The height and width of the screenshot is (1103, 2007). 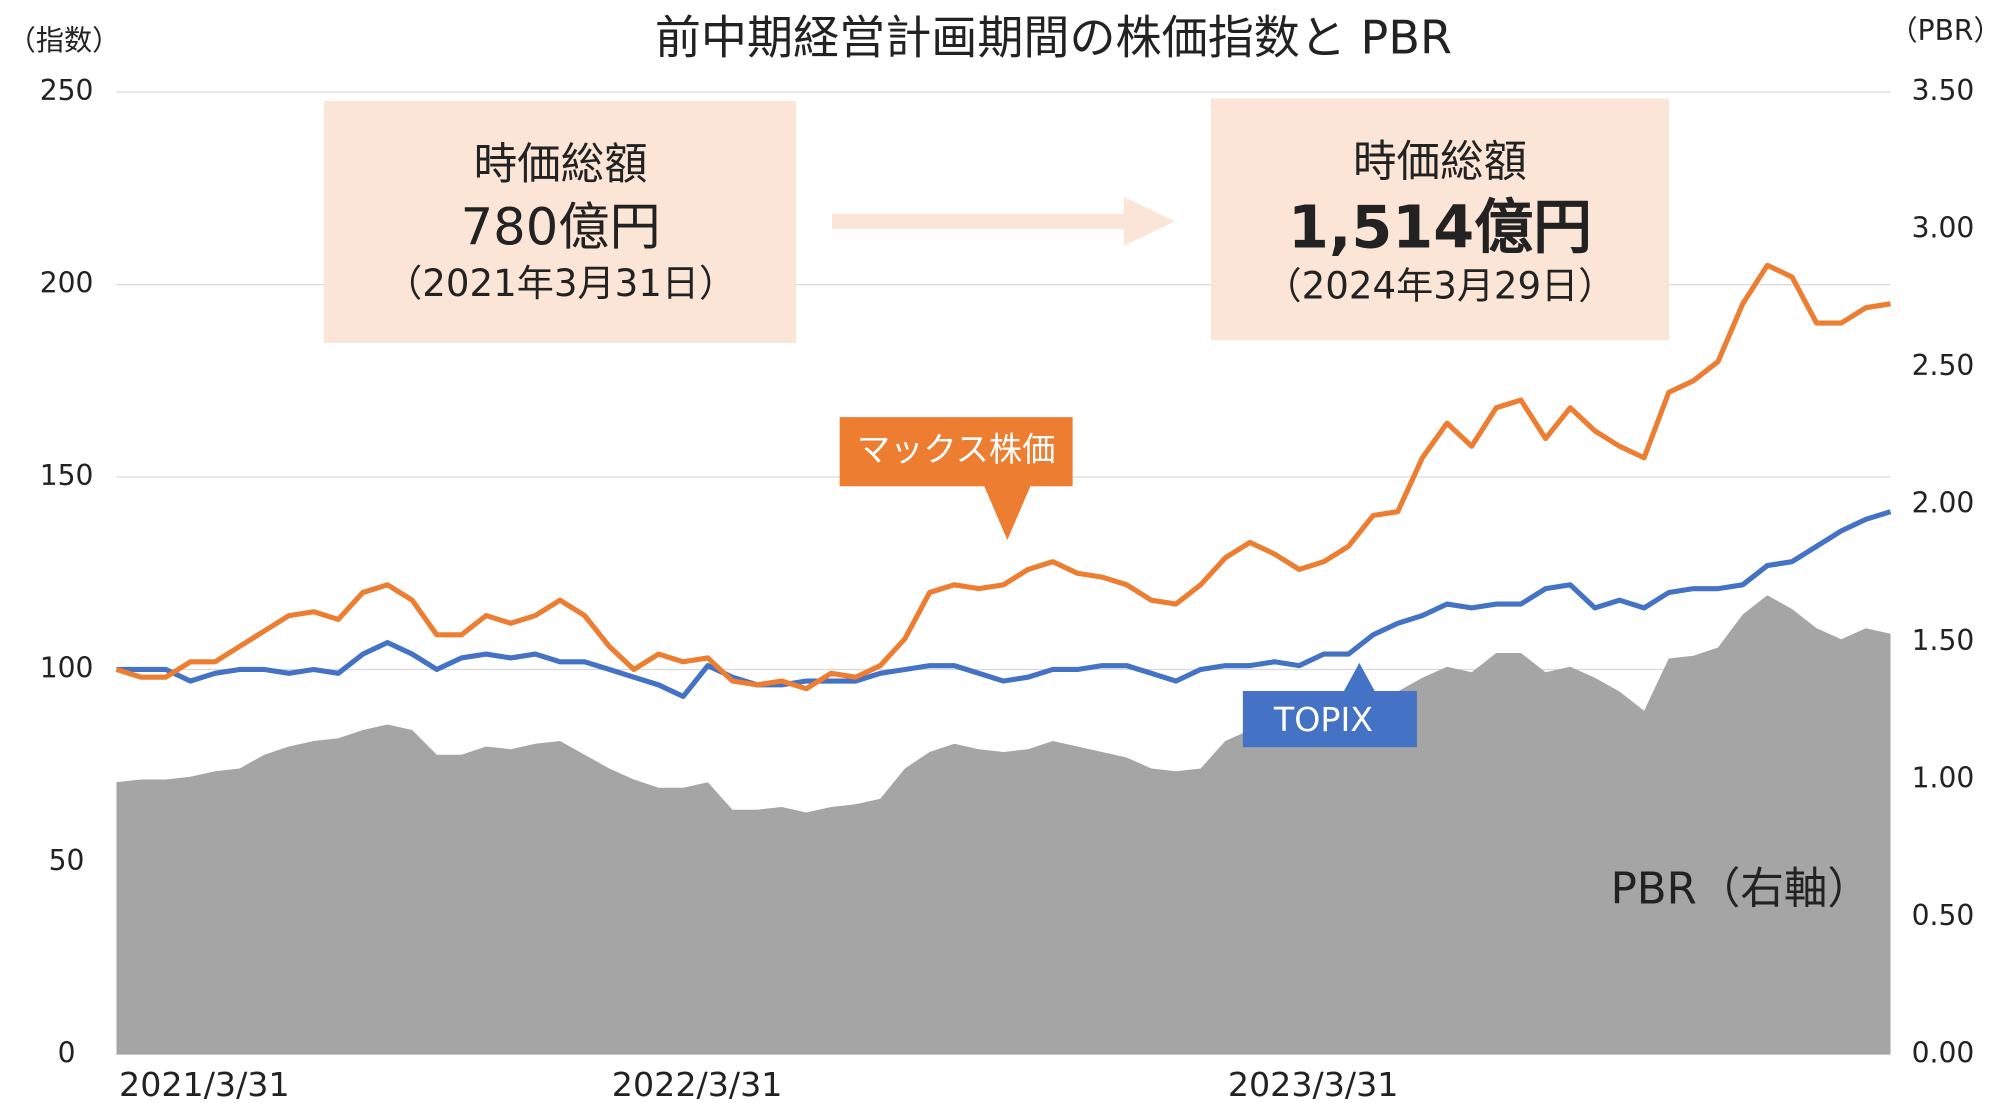 What do you see at coordinates (1053, 37) in the screenshot?
I see `chart-title: 前中期経営計画期間の株価指数と PBR` at bounding box center [1053, 37].